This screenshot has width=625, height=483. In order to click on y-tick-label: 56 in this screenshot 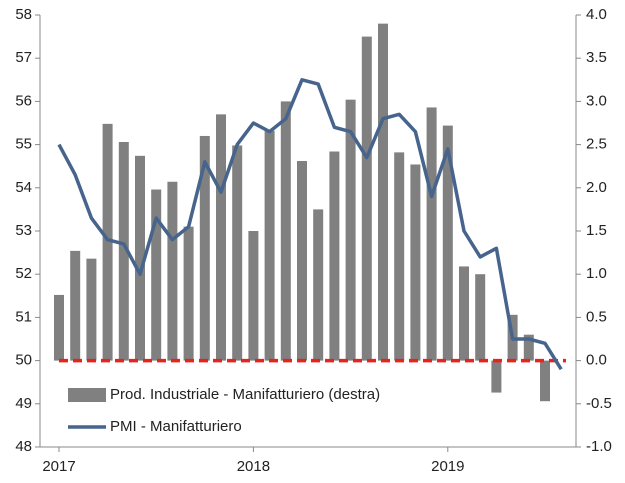, I will do `click(23, 100)`.